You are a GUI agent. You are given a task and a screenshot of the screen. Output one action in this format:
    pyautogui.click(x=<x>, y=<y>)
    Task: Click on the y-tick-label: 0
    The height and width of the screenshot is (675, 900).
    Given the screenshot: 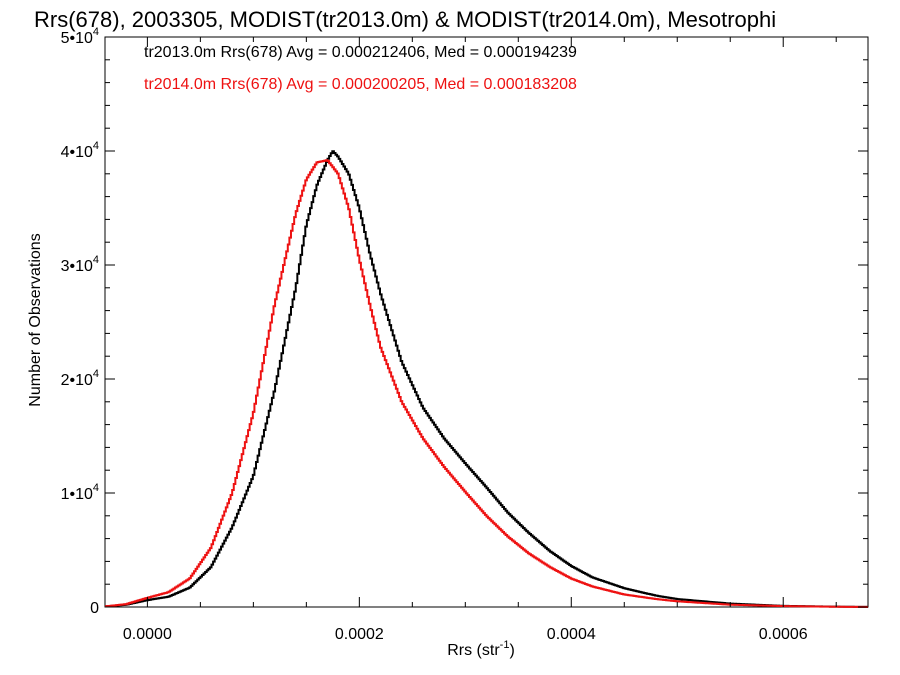 What is the action you would take?
    pyautogui.click(x=94, y=608)
    